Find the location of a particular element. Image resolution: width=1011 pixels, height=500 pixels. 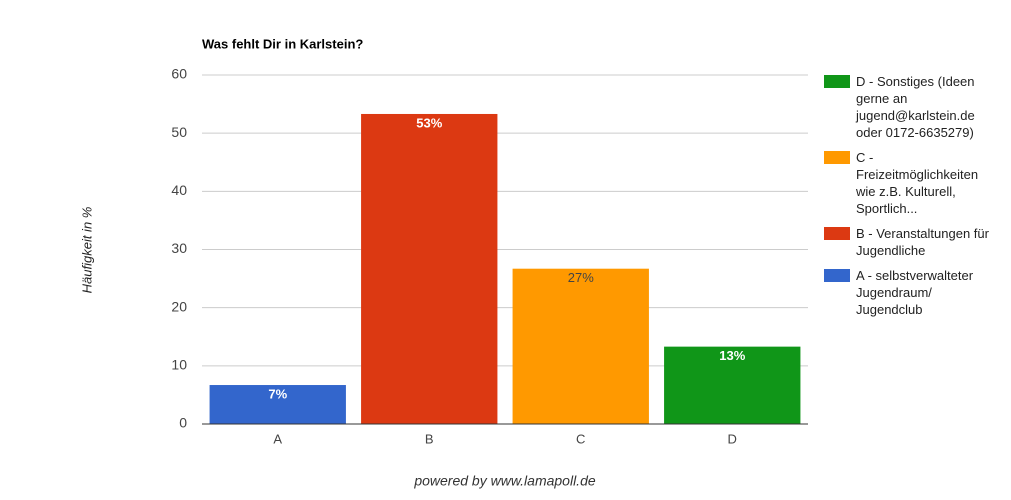

y-tick-label: 50 is located at coordinates (179, 132).